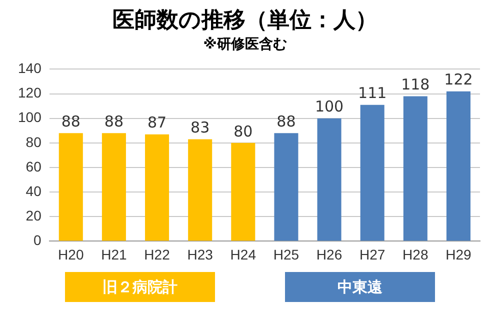  Describe the element at coordinates (243, 131) in the screenshot. I see `data-label: 80` at that location.